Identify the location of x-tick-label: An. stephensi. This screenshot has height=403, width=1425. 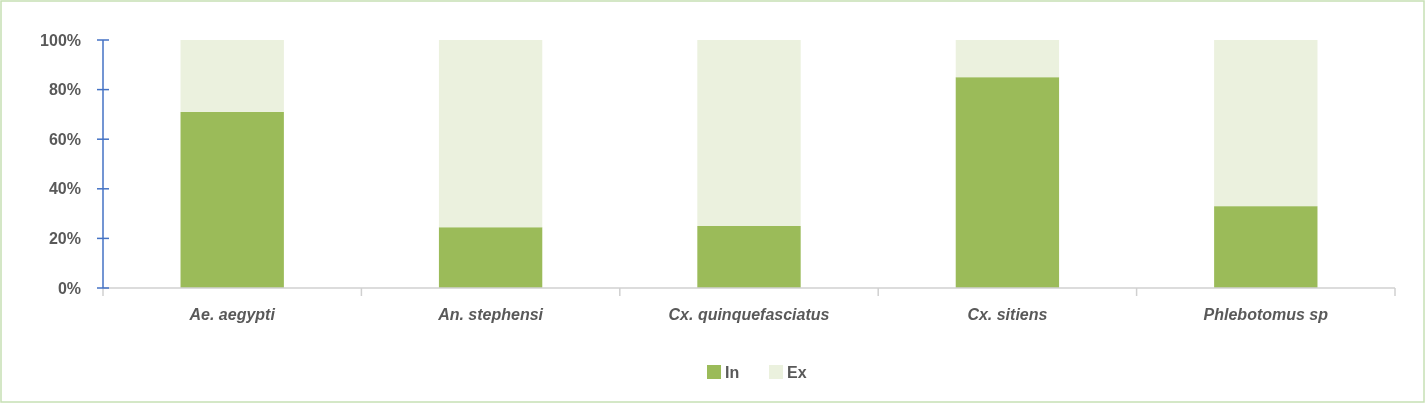
(490, 314).